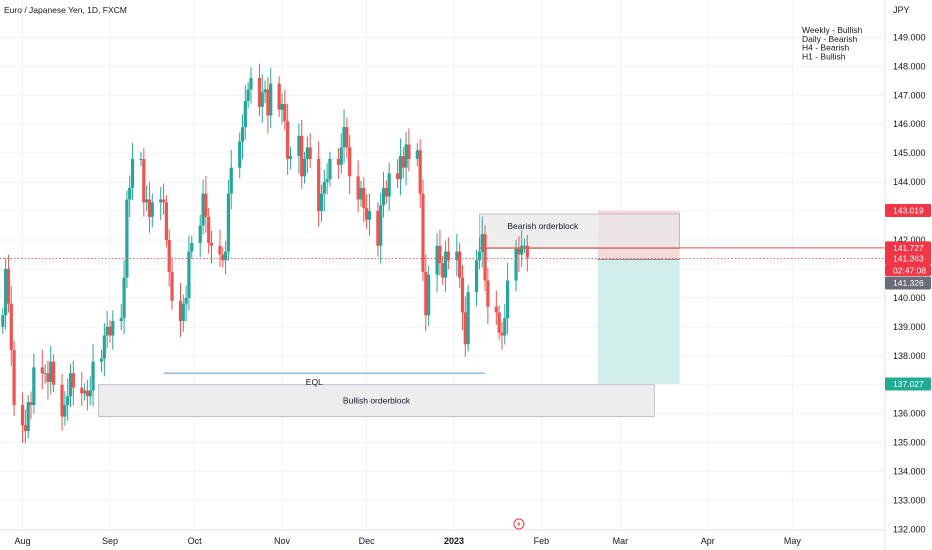 This screenshot has height=550, width=932. What do you see at coordinates (195, 541) in the screenshot?
I see `x-tick-label: Oct` at bounding box center [195, 541].